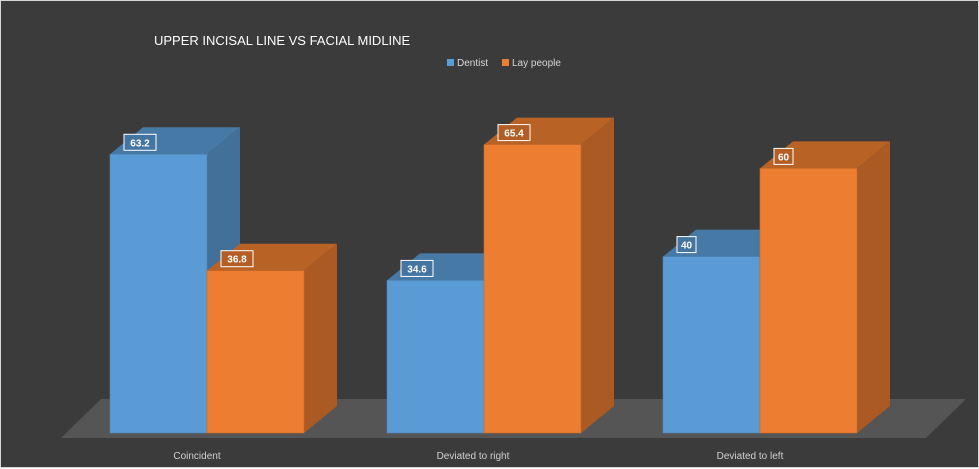  I want to click on legend: Dentist Lay people, so click(504, 63).